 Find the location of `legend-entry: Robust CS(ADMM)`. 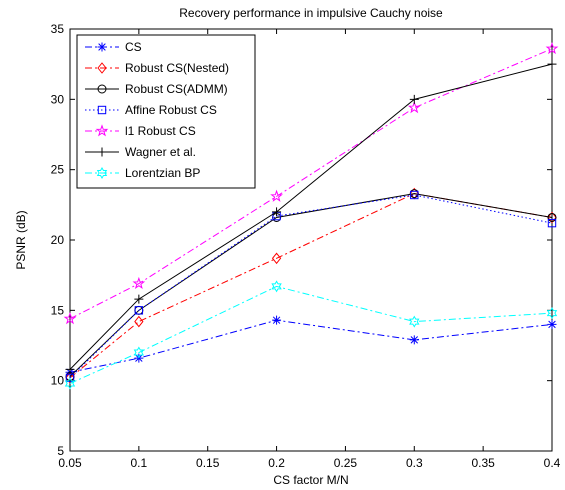

legend-entry: Robust CS(ADMM) is located at coordinates (156, 89).